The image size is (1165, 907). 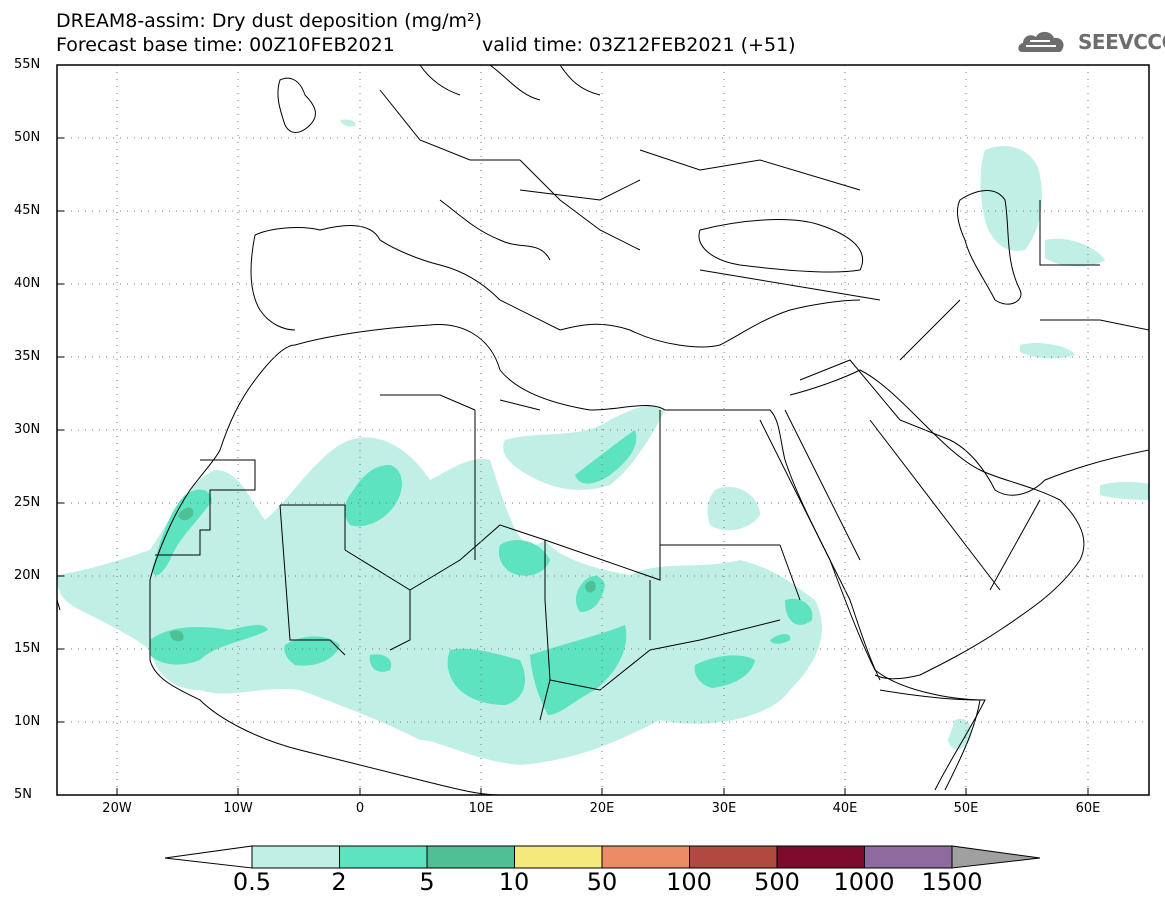 I want to click on lon-label: 20E, so click(x=602, y=808).